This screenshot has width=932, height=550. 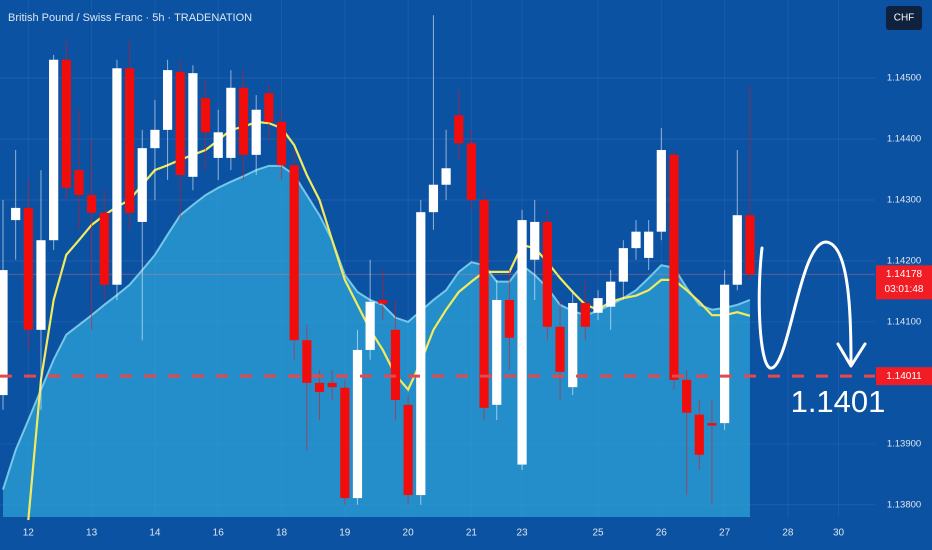 What do you see at coordinates (788, 533) in the screenshot?
I see `x-tick-label: 28` at bounding box center [788, 533].